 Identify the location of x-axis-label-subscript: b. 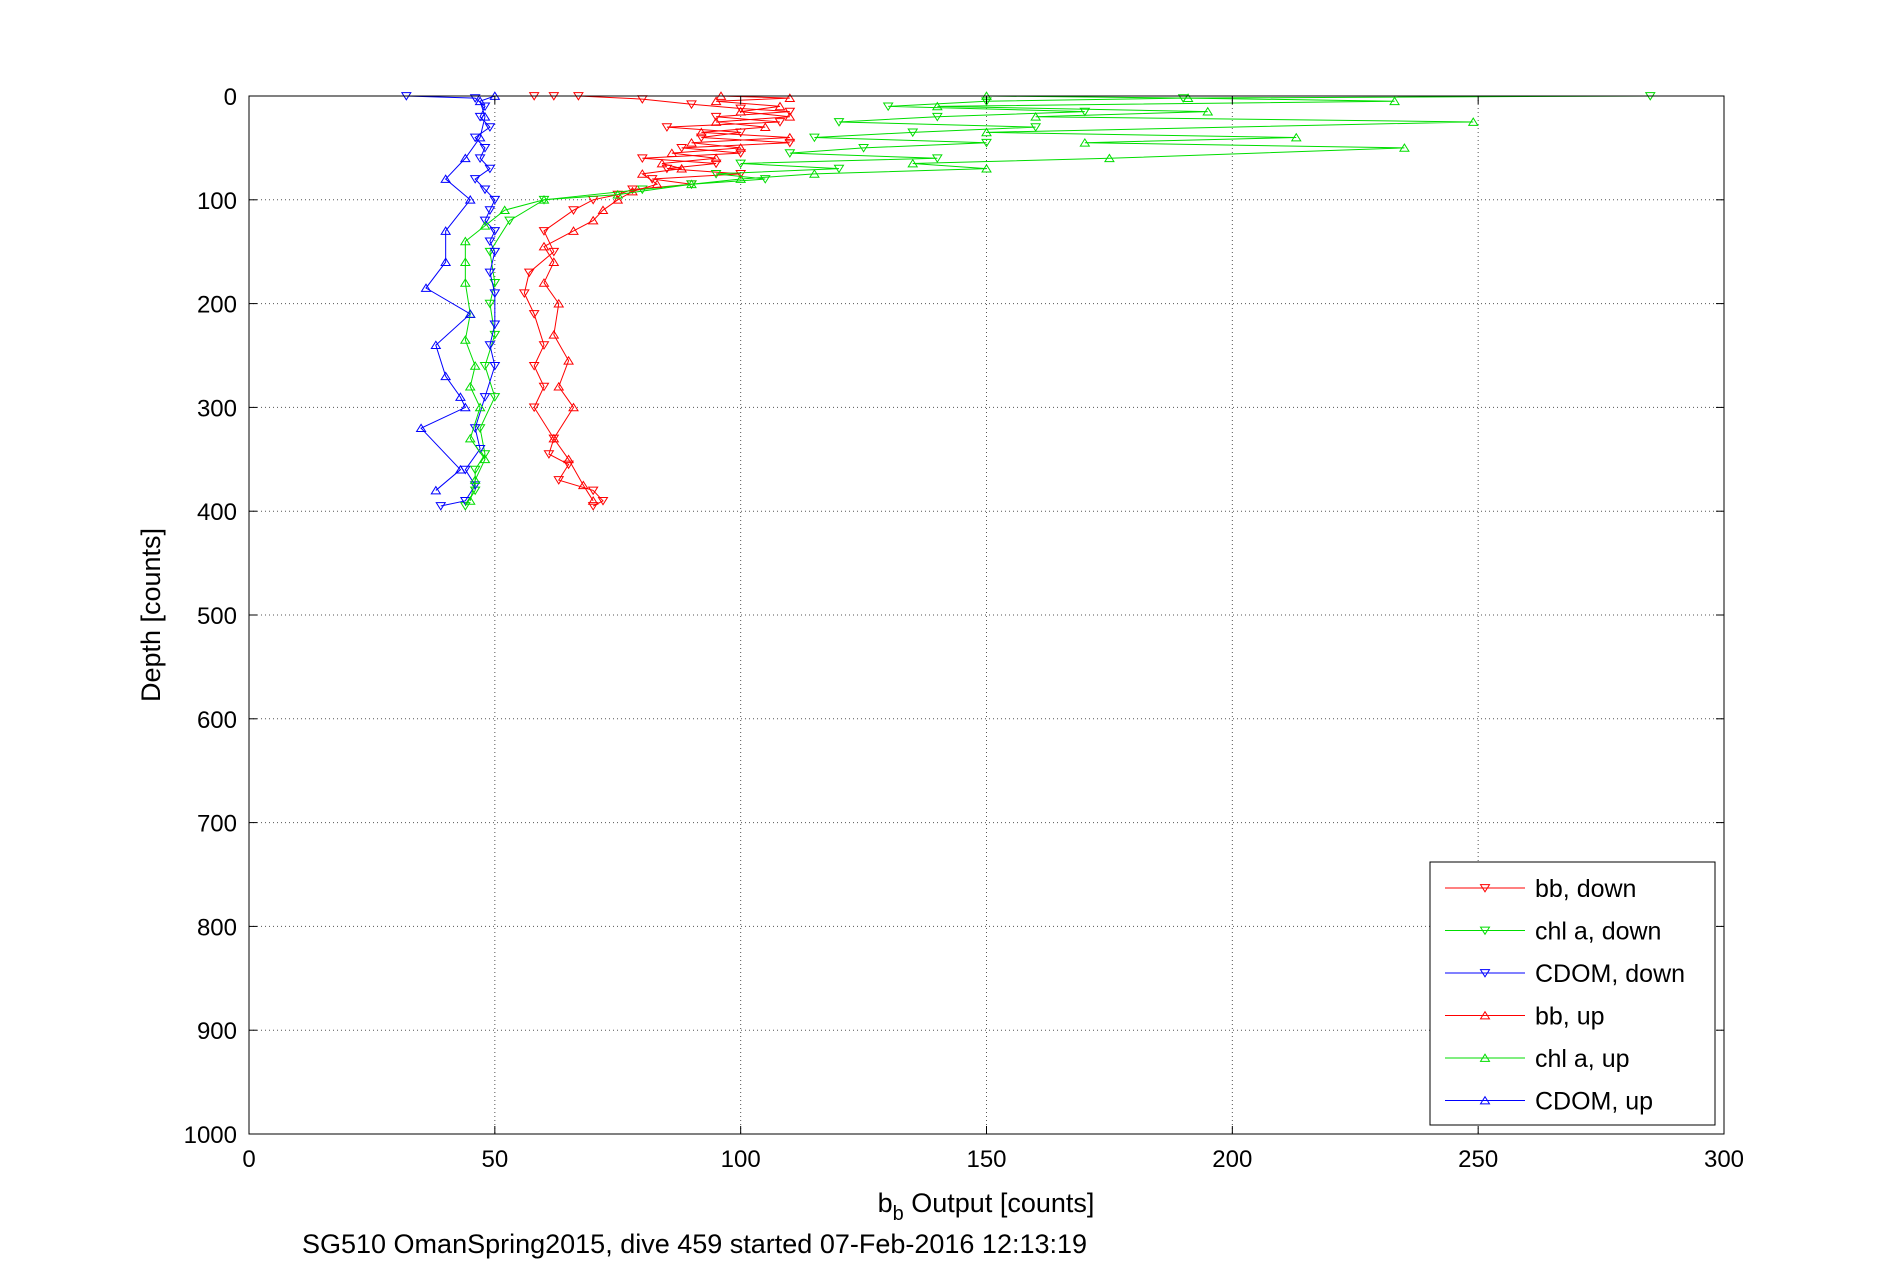
(898, 1214).